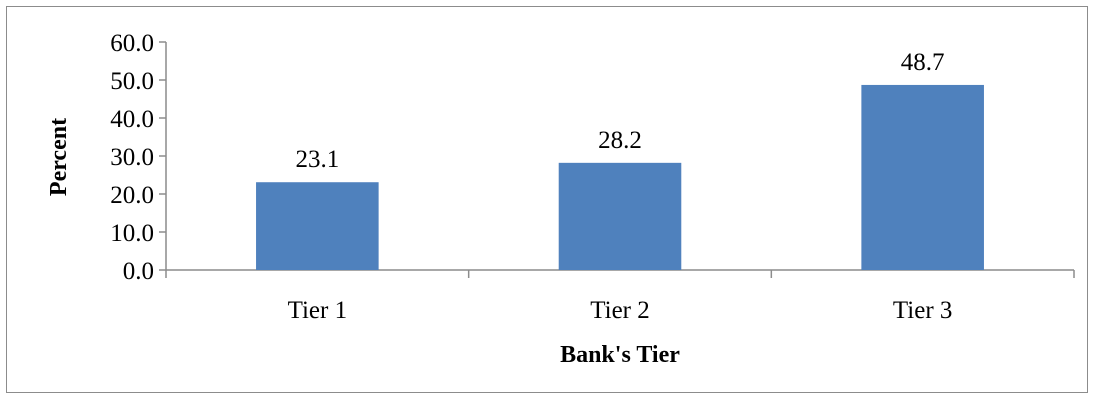 The image size is (1096, 399). I want to click on x-tick-label: Tier 1, so click(318, 310).